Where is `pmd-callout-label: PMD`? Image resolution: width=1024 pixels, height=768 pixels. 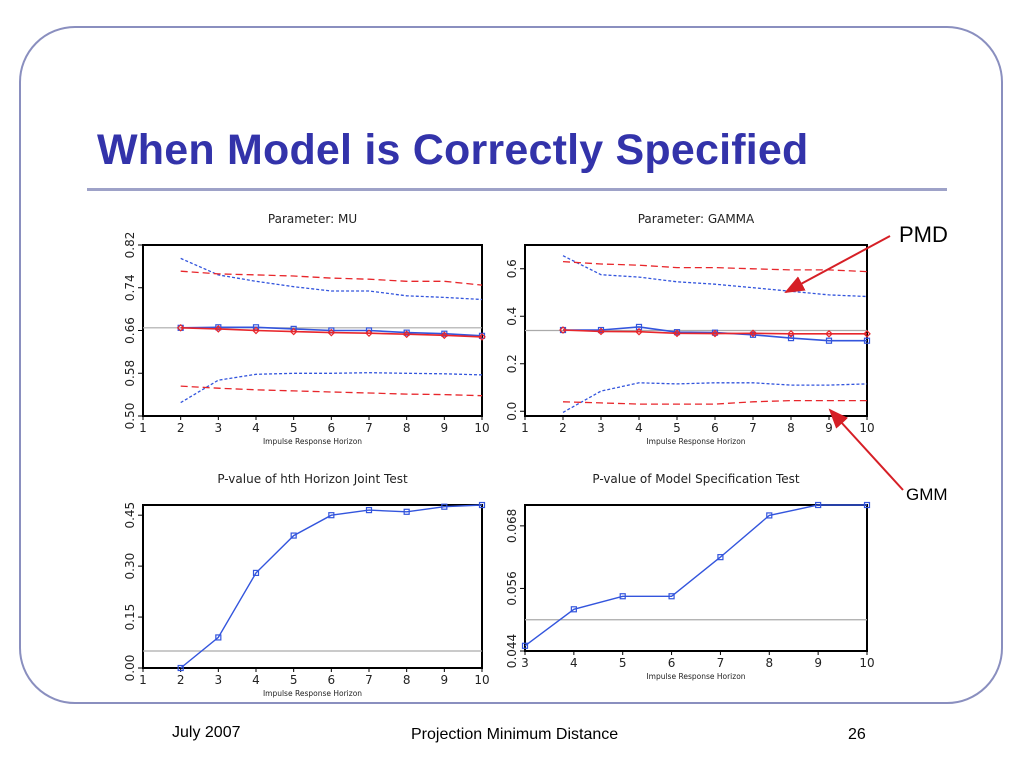
pmd-callout-label: PMD is located at coordinates (923, 234).